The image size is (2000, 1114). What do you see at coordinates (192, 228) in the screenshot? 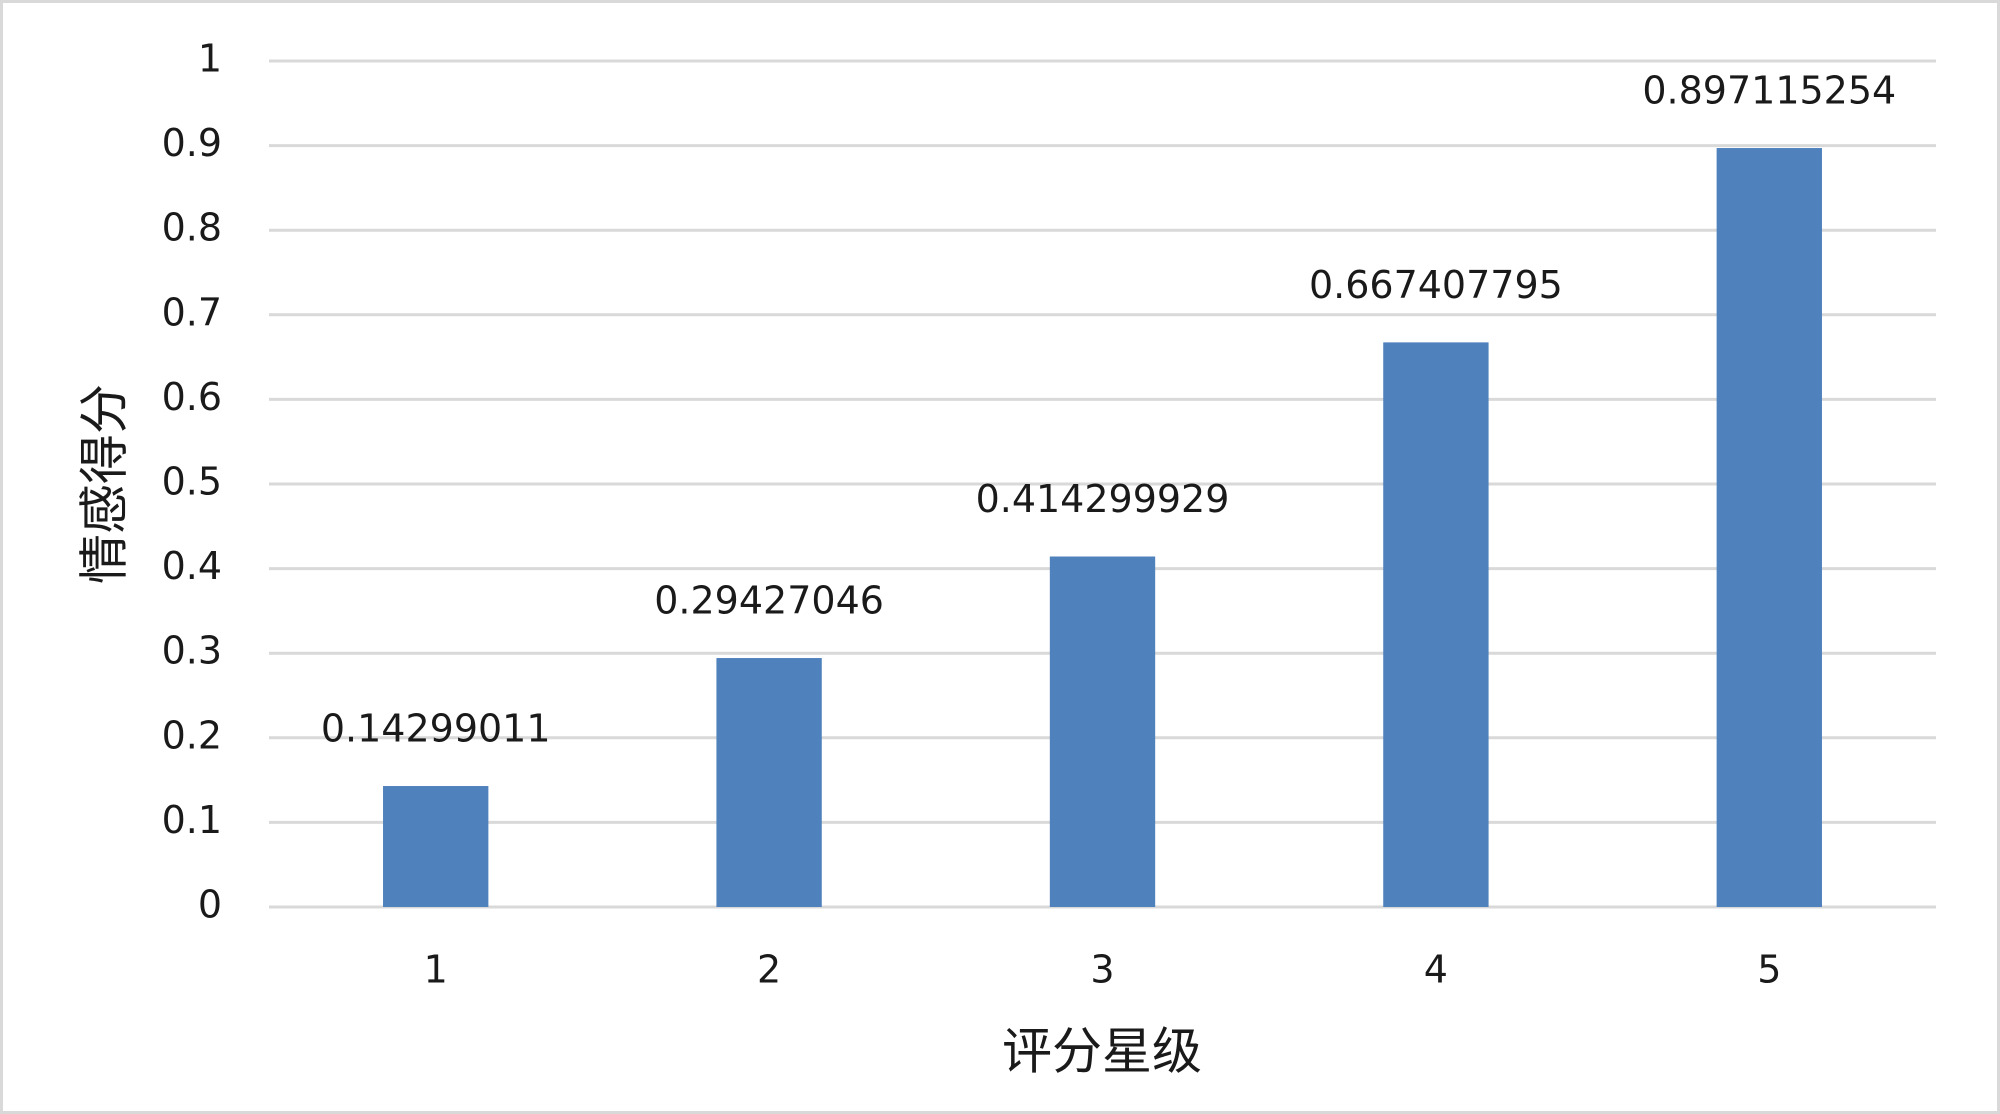
I see `y-tick-label: 0.8` at bounding box center [192, 228].